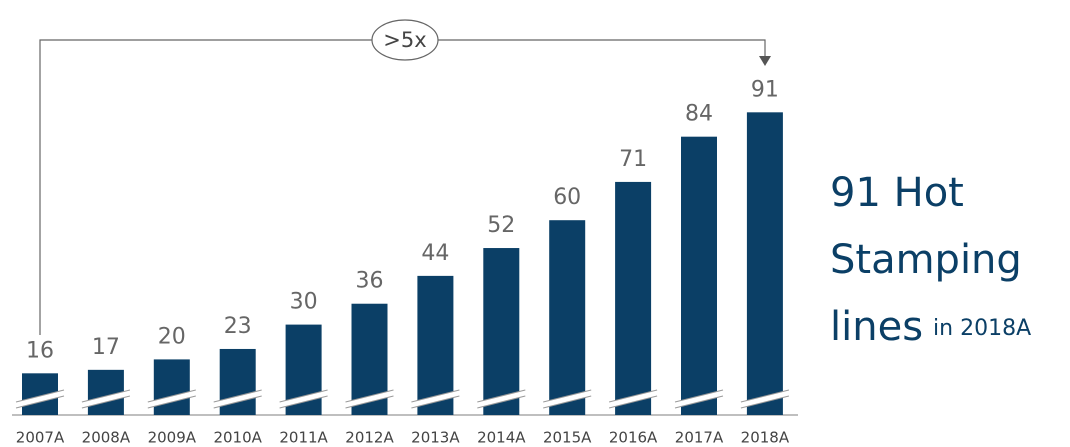 The width and height of the screenshot is (1070, 447). I want to click on annotation: >5x, so click(404, 40).